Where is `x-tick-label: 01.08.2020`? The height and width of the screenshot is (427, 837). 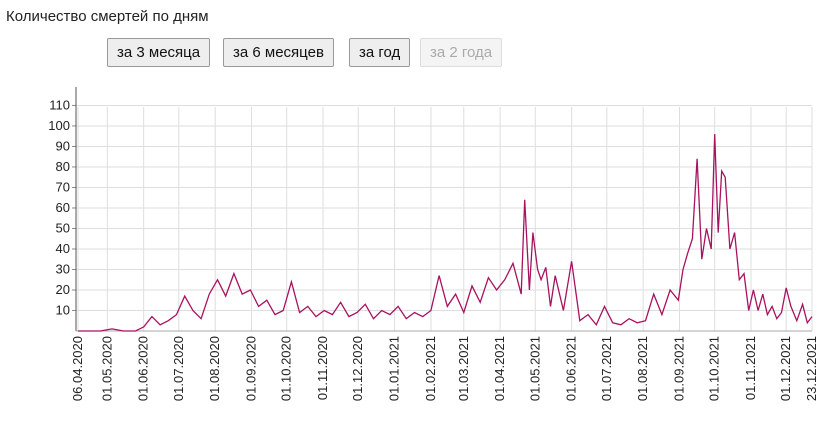
x-tick-label: 01.08.2020 is located at coordinates (214, 368).